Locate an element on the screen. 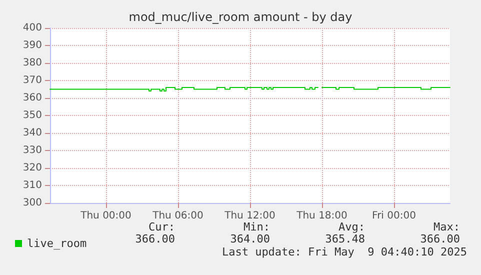 The width and height of the screenshot is (481, 275). y-tick-label: 390 is located at coordinates (32, 45).